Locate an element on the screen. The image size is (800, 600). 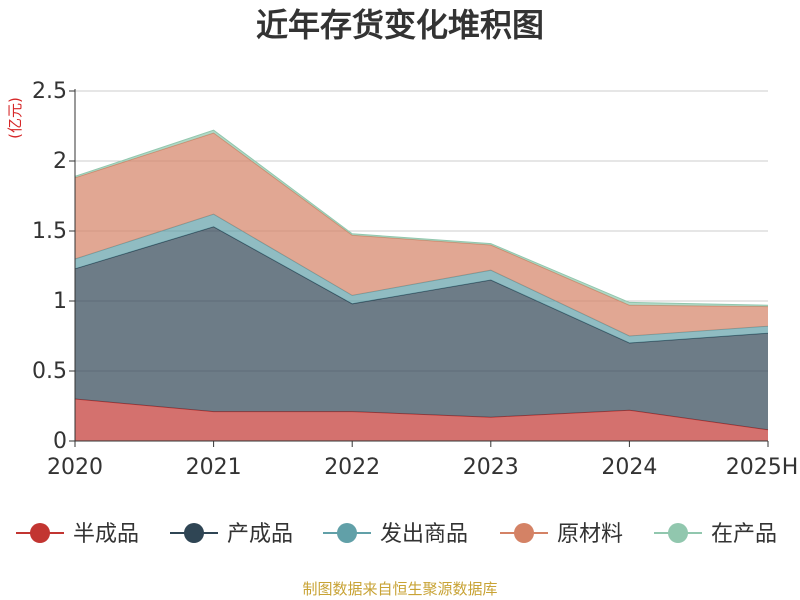
y-tick-label: 1 is located at coordinates (60, 301).